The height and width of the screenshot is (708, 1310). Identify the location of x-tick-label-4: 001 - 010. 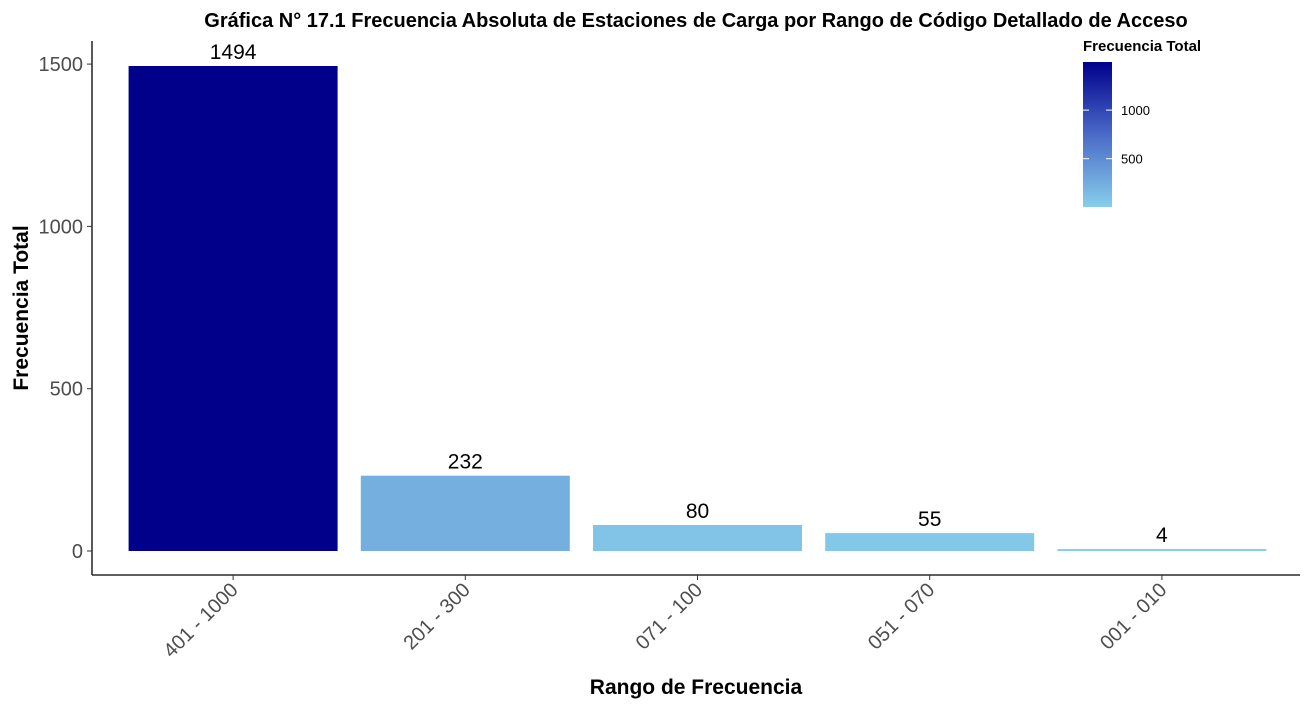
(1133, 616).